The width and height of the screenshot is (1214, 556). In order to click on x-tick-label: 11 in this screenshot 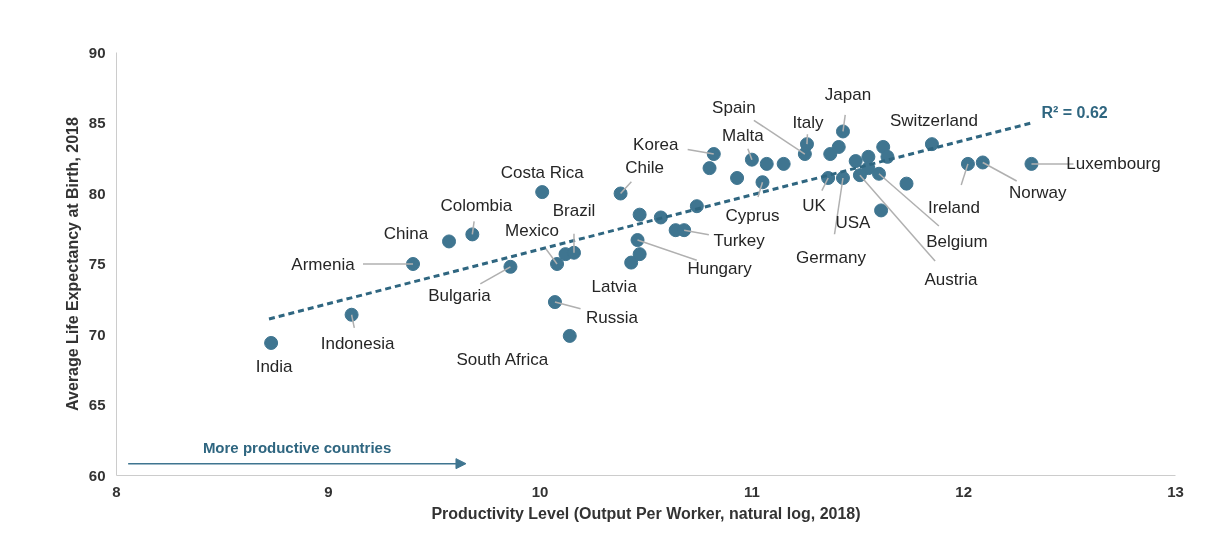, I will do `click(751, 491)`.